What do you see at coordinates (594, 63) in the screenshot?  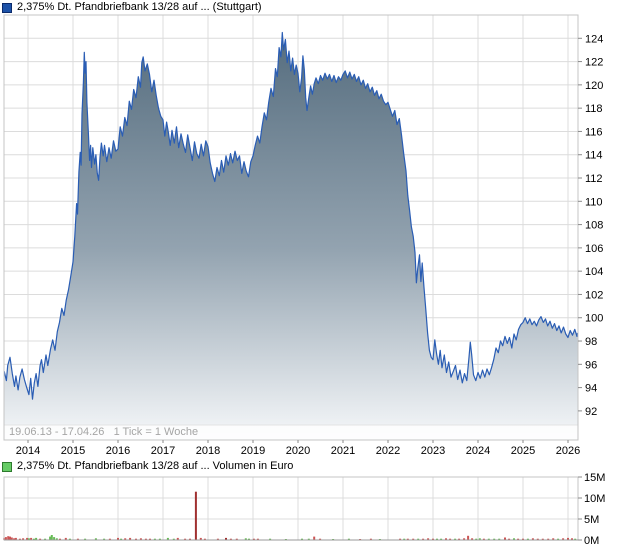 I see `svg-text: 122` at bounding box center [594, 63].